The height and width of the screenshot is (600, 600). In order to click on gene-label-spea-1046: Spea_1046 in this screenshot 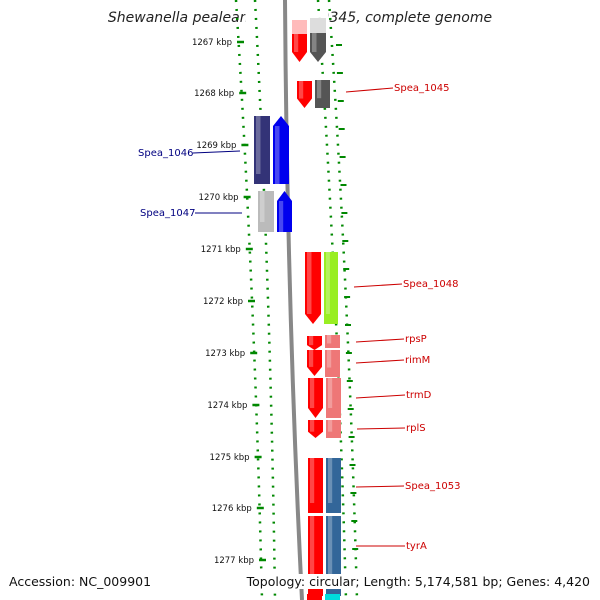, I will do `click(165, 153)`.